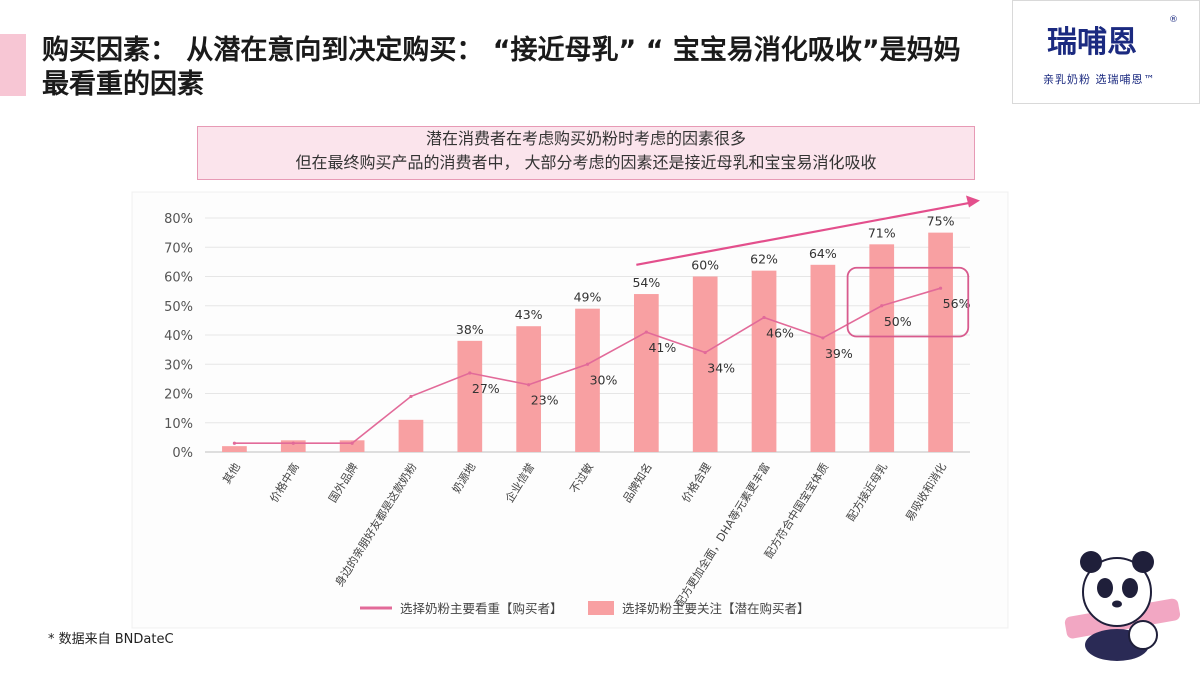 The image size is (1200, 675). What do you see at coordinates (721, 368) in the screenshot?
I see `line-data-label: 34%` at bounding box center [721, 368].